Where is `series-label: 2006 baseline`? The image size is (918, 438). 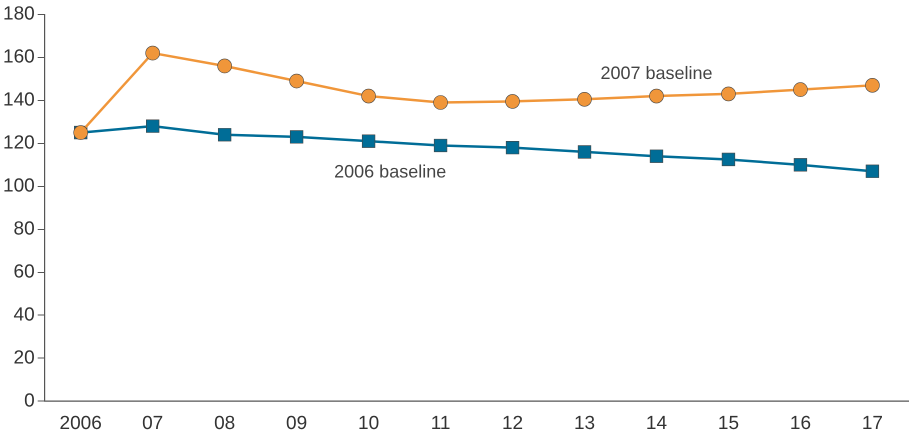 series-label: 2006 baseline is located at coordinates (390, 171).